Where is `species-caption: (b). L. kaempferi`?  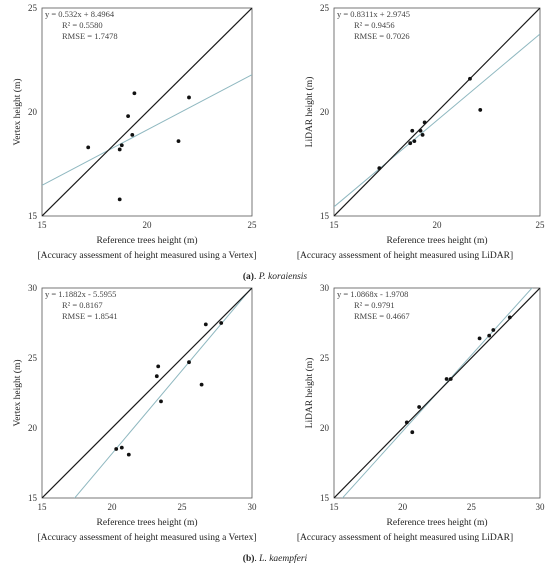 species-caption: (b). L. kaempferi is located at coordinates (275, 558).